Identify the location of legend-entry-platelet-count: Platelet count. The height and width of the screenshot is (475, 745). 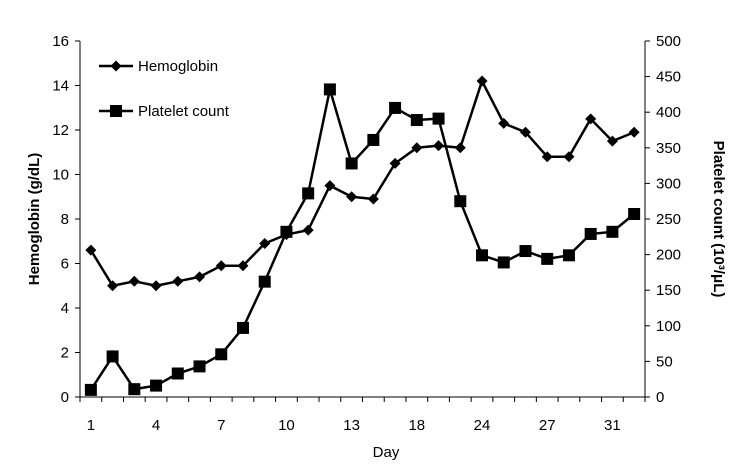
(164, 111).